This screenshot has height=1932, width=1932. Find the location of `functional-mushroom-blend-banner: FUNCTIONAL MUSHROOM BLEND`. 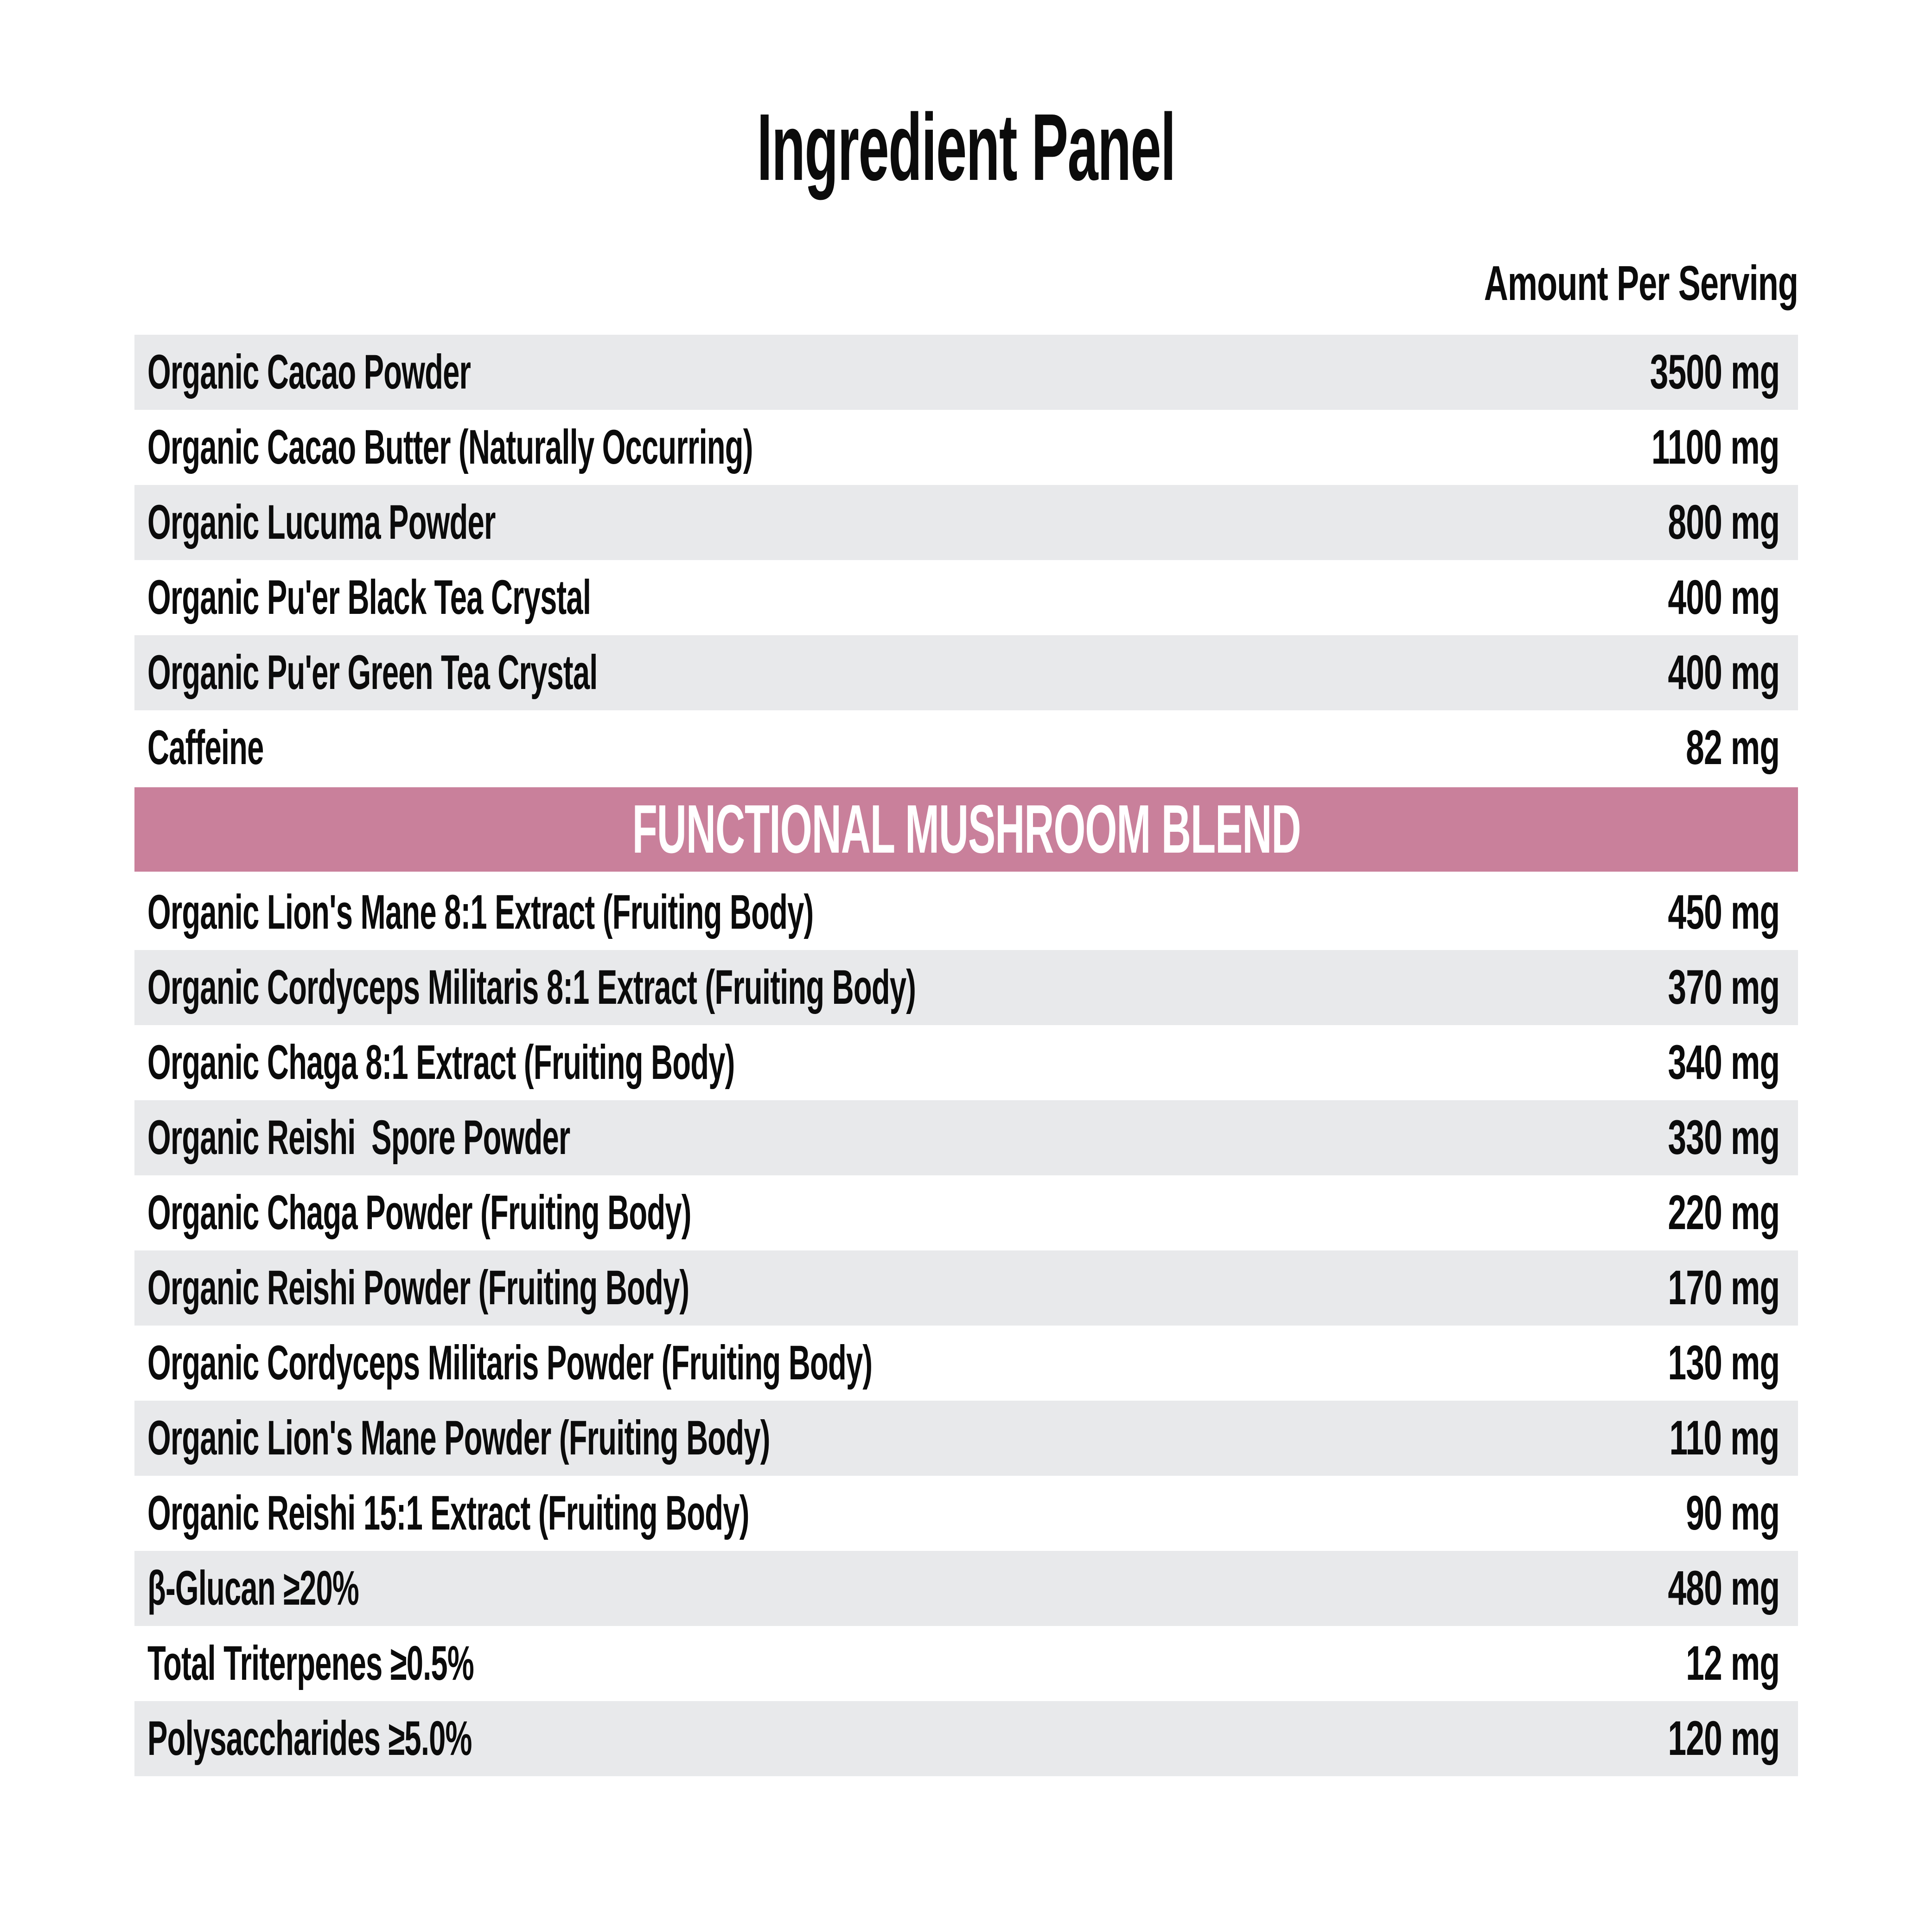

functional-mushroom-blend-banner: FUNCTIONAL MUSHROOM BLEND is located at coordinates (966, 829).